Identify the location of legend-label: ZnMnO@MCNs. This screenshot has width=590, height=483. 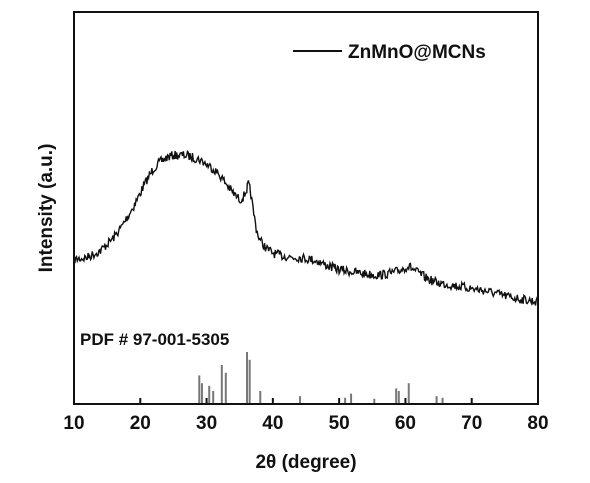
(417, 52).